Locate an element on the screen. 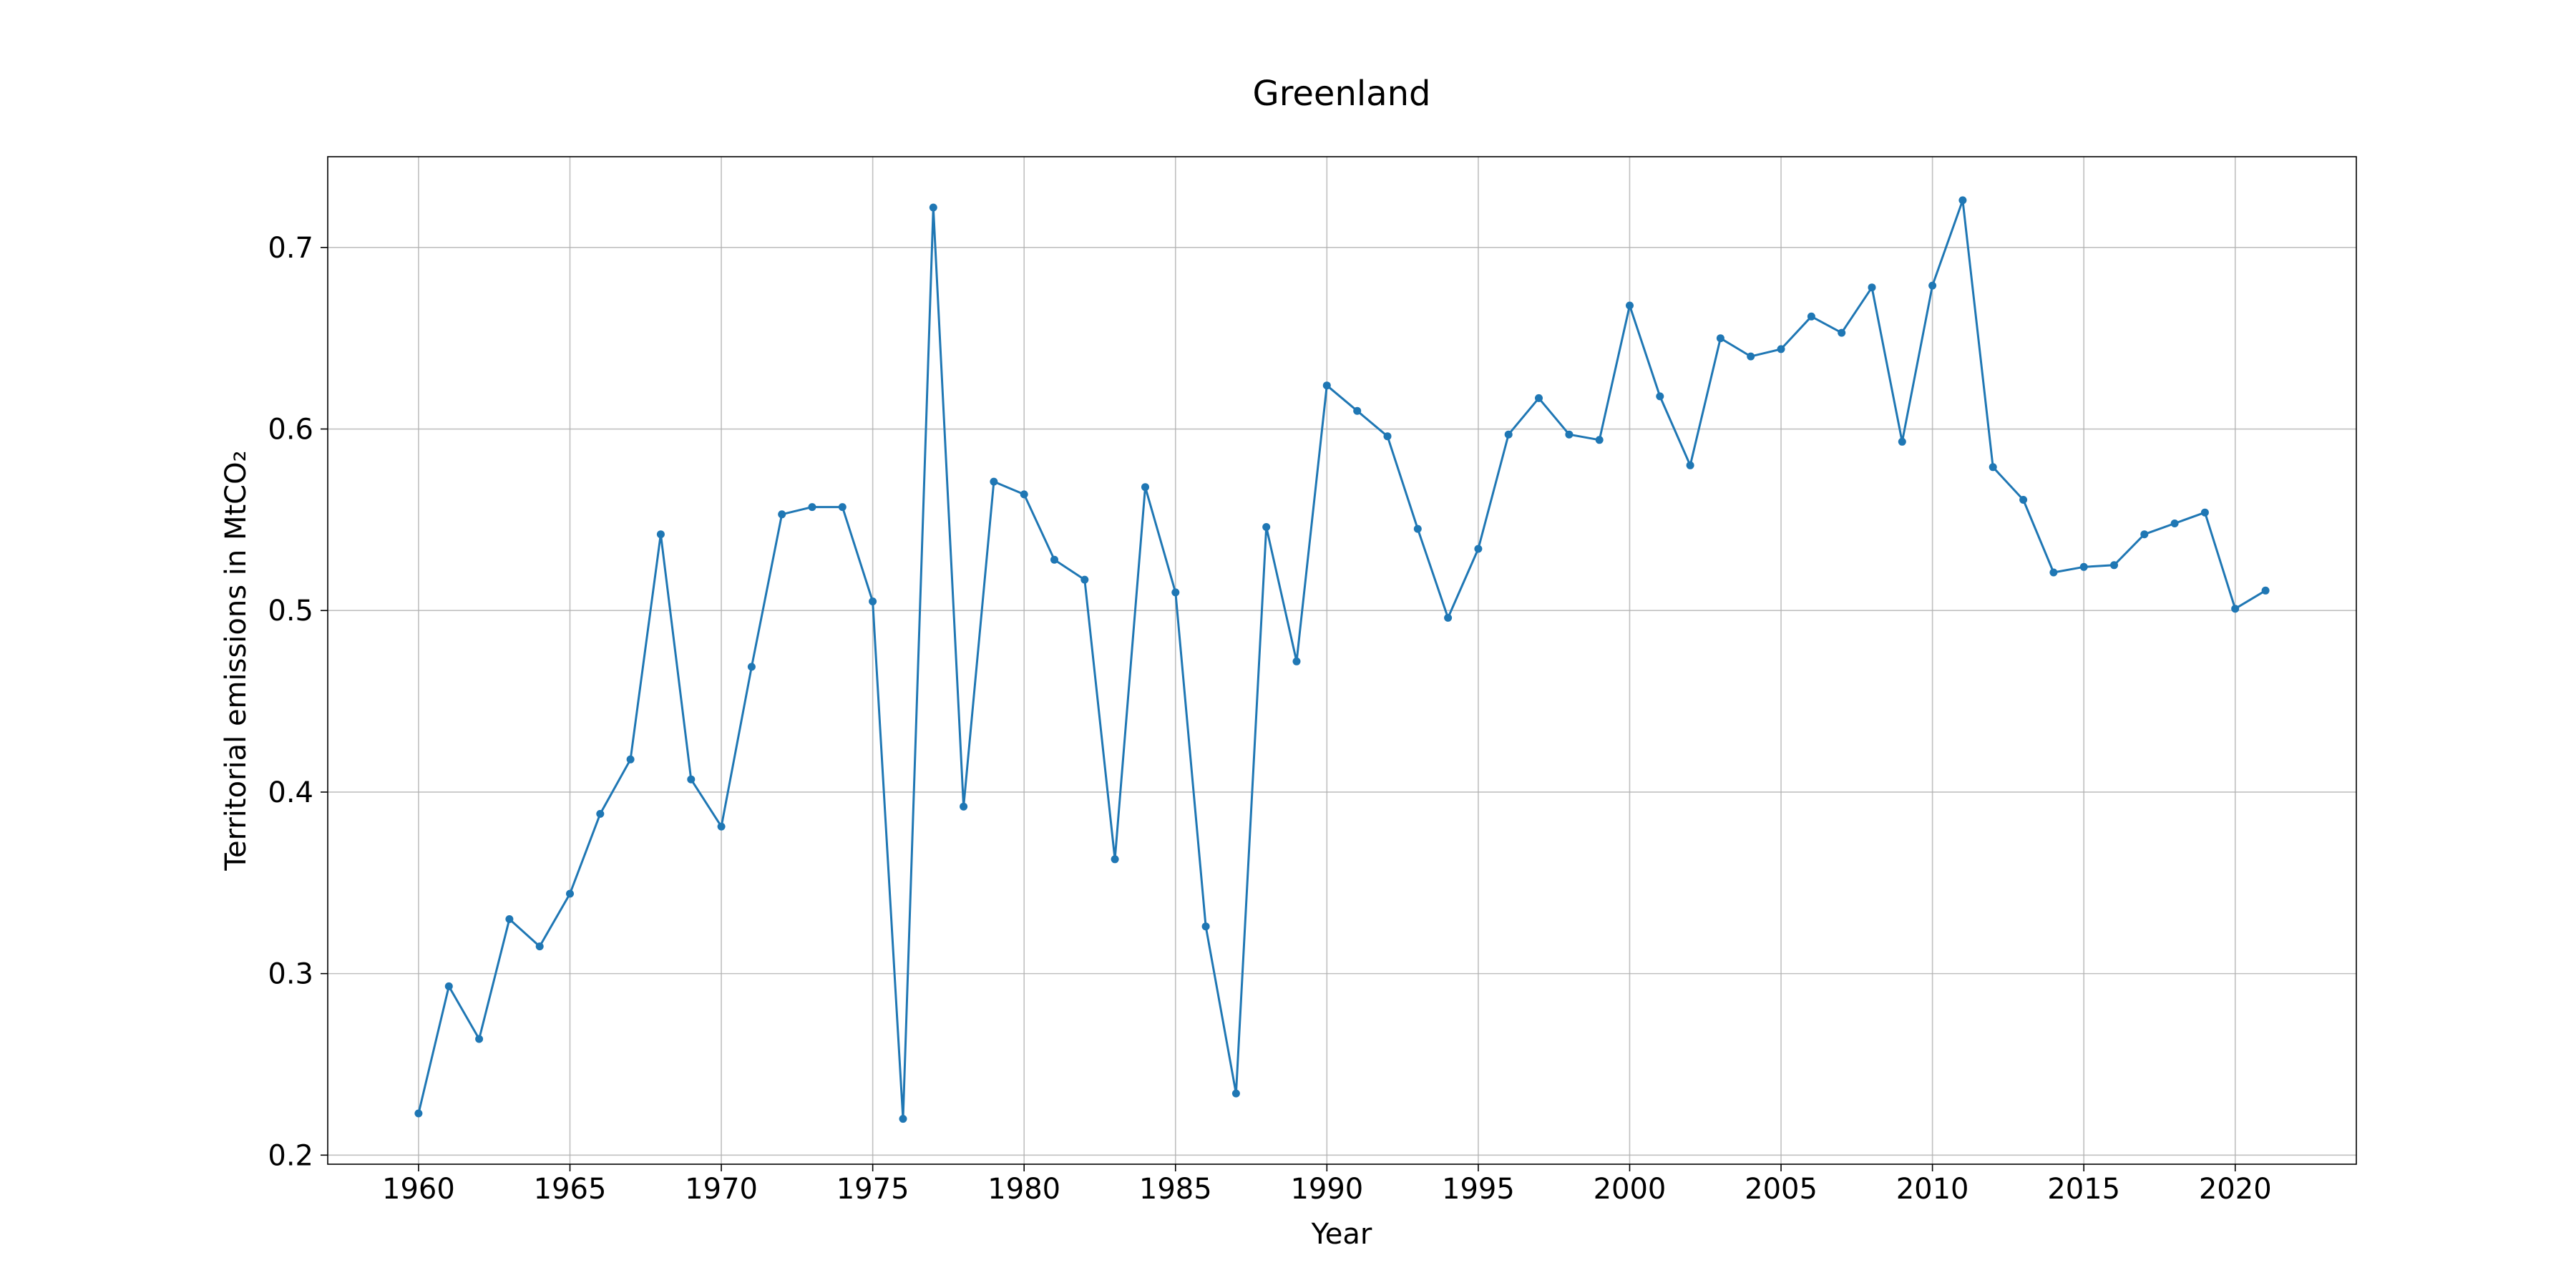 This screenshot has width=2576, height=1288. y-axis-label: Territorial emissions in MtCO₂ is located at coordinates (236, 660).